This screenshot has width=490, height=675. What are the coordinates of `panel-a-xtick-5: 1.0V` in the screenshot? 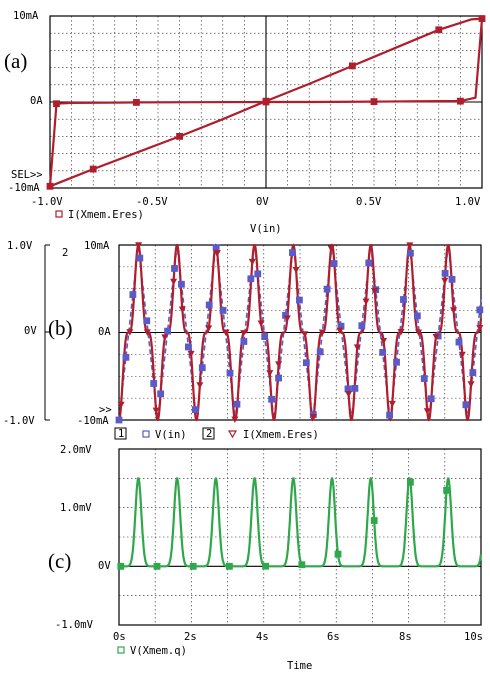 It's located at (468, 202).